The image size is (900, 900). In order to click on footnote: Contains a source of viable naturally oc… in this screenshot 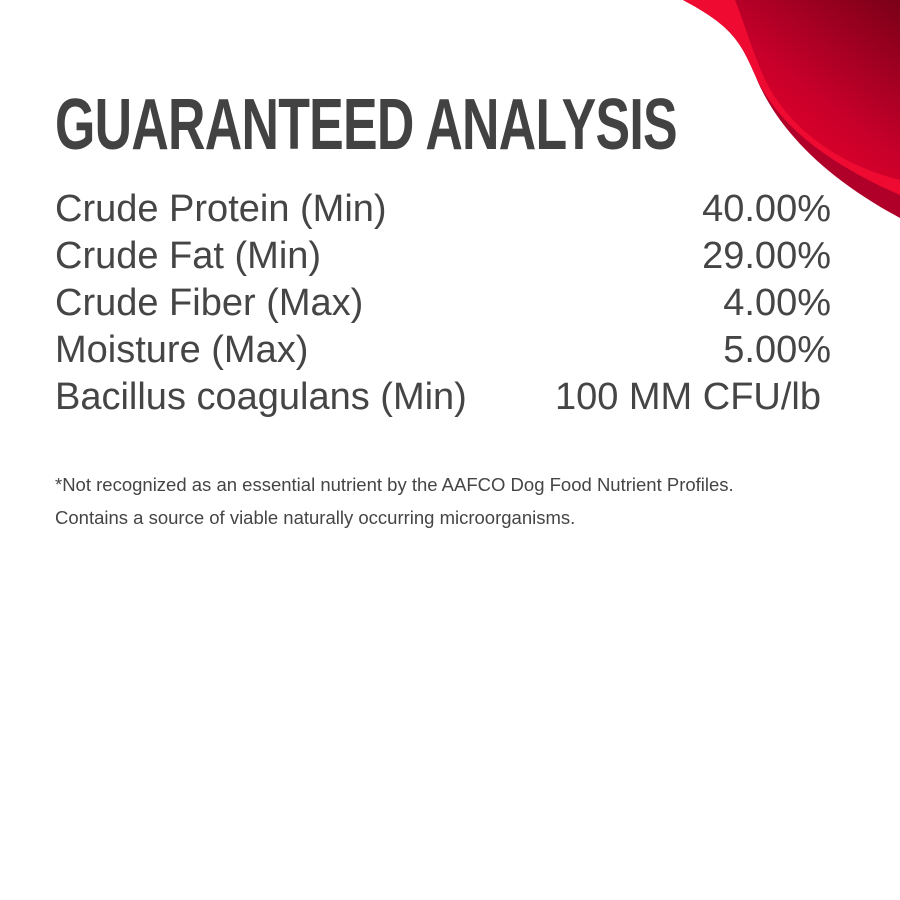, I will do `click(315, 517)`.